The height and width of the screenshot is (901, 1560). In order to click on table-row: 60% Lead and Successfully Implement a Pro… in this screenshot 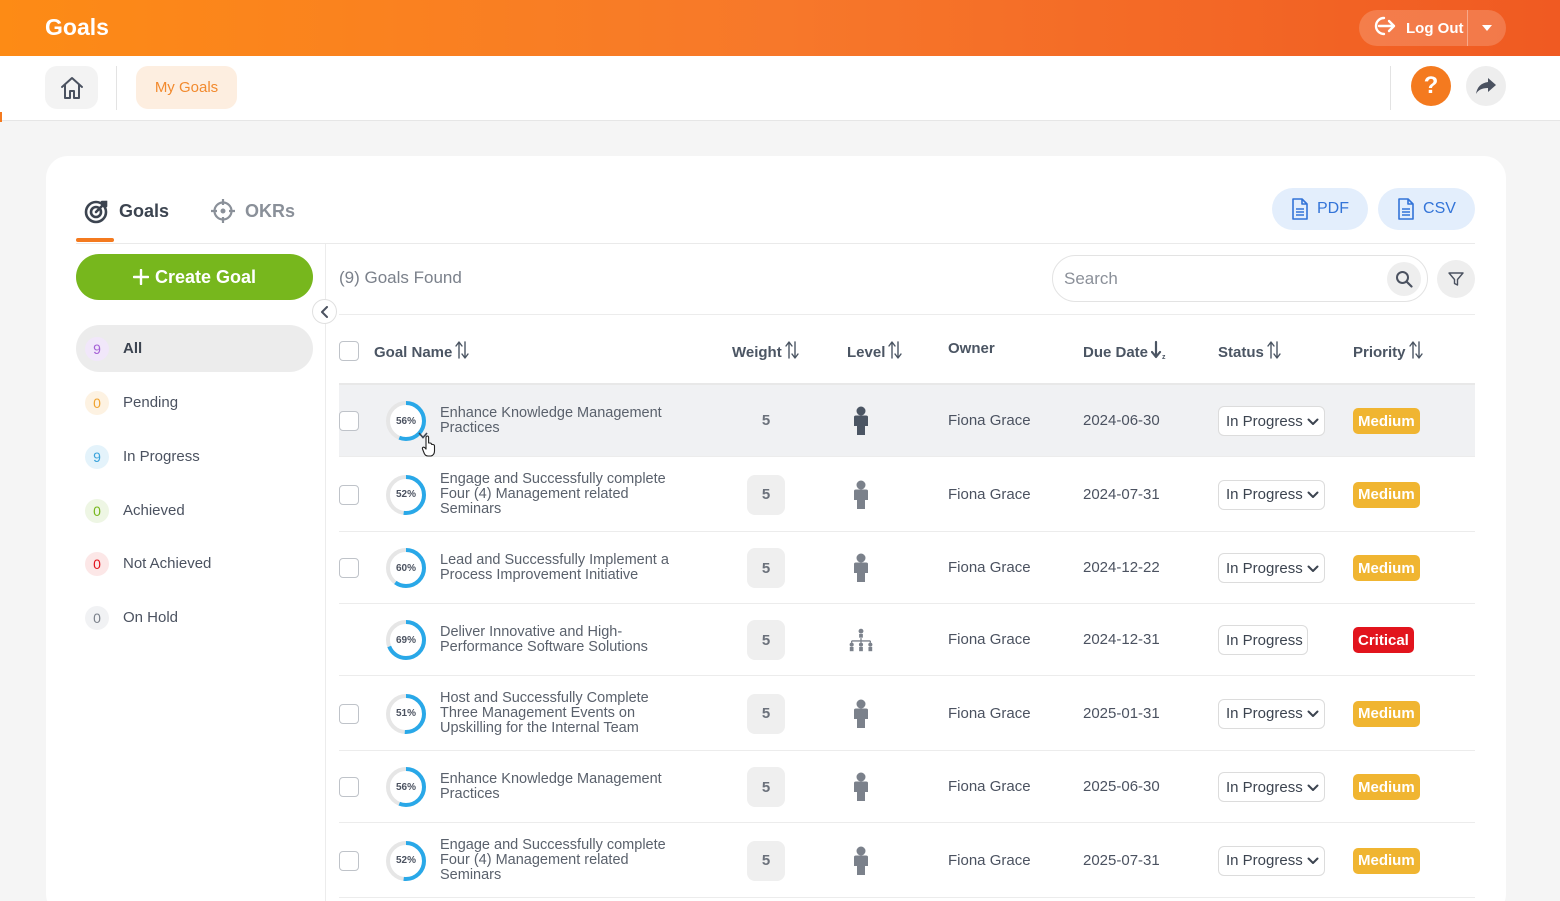, I will do `click(907, 568)`.